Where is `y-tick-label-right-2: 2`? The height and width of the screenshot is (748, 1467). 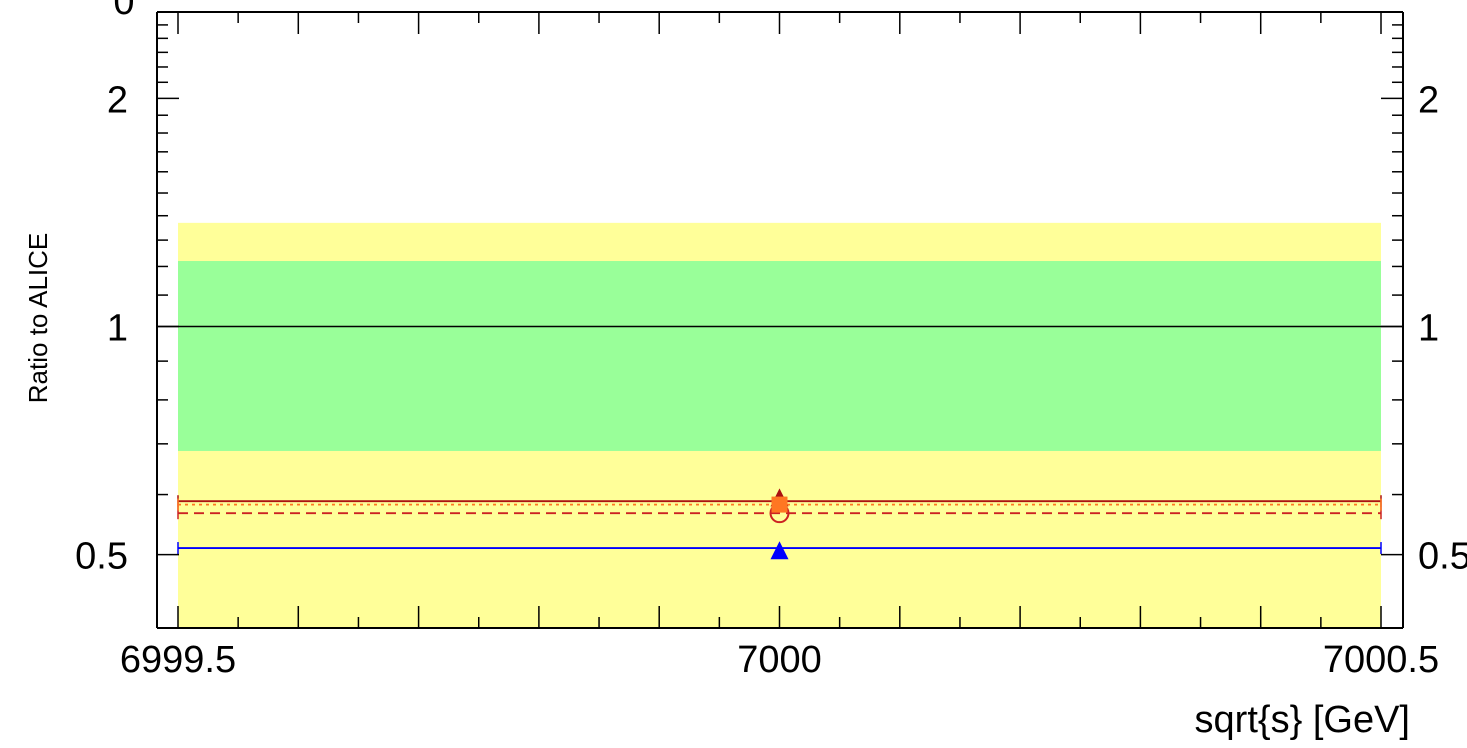
y-tick-label-right-2: 2 is located at coordinates (1428, 100).